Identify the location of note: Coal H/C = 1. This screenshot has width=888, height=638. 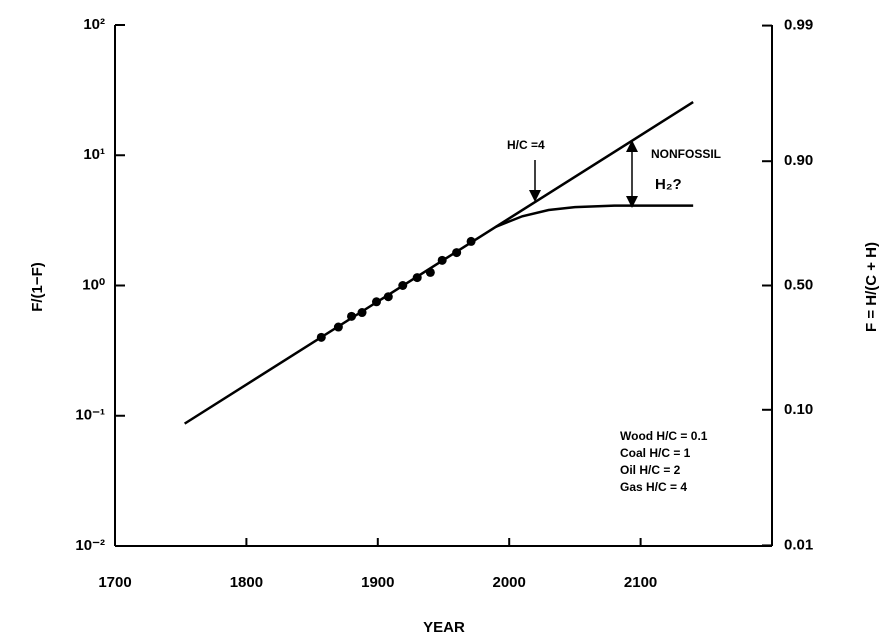
(655, 453).